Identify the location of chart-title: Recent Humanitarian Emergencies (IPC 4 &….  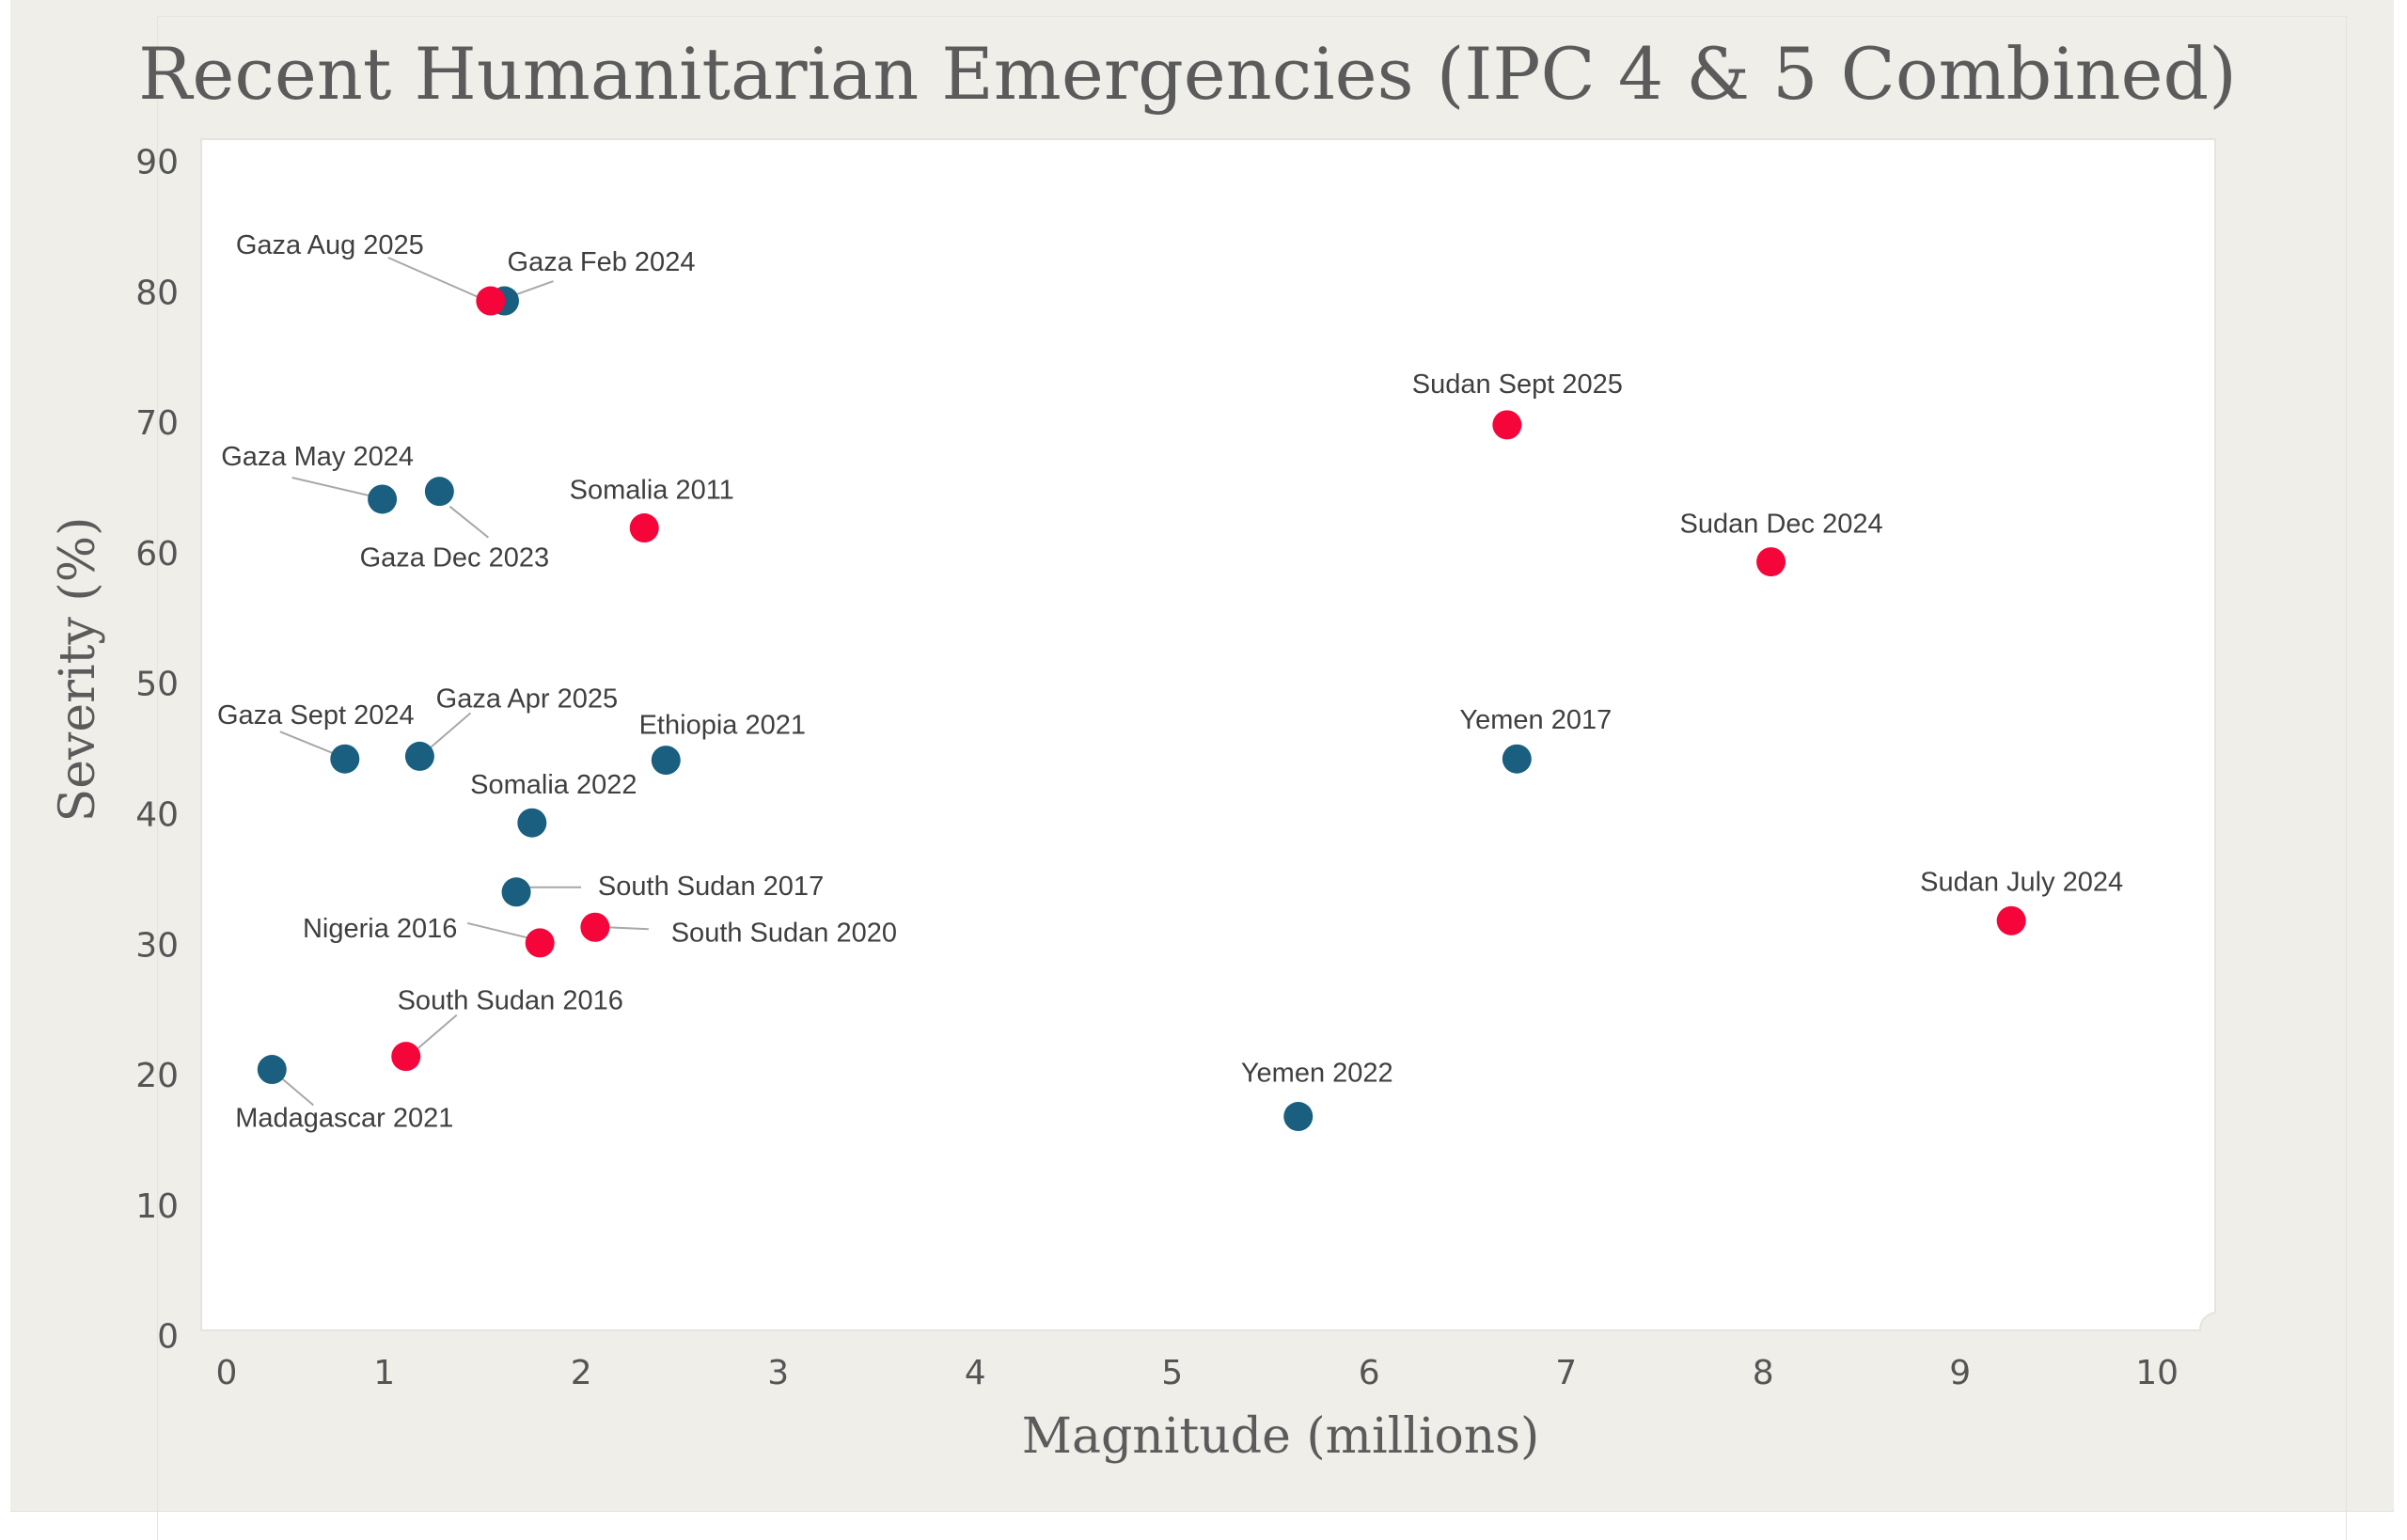
(1187, 74).